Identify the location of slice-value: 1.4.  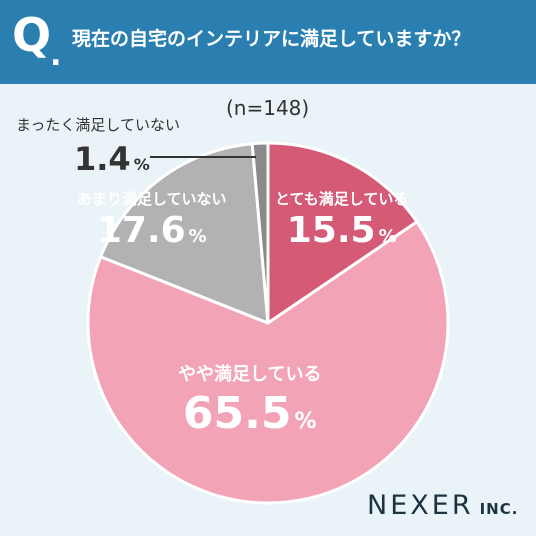
(102, 159).